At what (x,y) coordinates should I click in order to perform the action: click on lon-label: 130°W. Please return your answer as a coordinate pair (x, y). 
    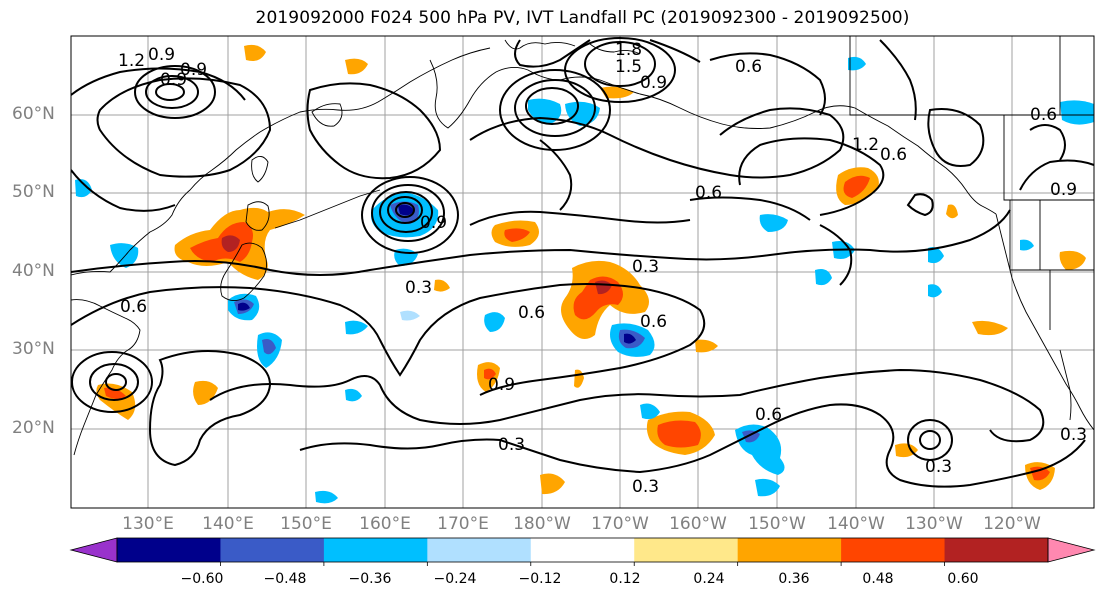
    Looking at the image, I should click on (934, 524).